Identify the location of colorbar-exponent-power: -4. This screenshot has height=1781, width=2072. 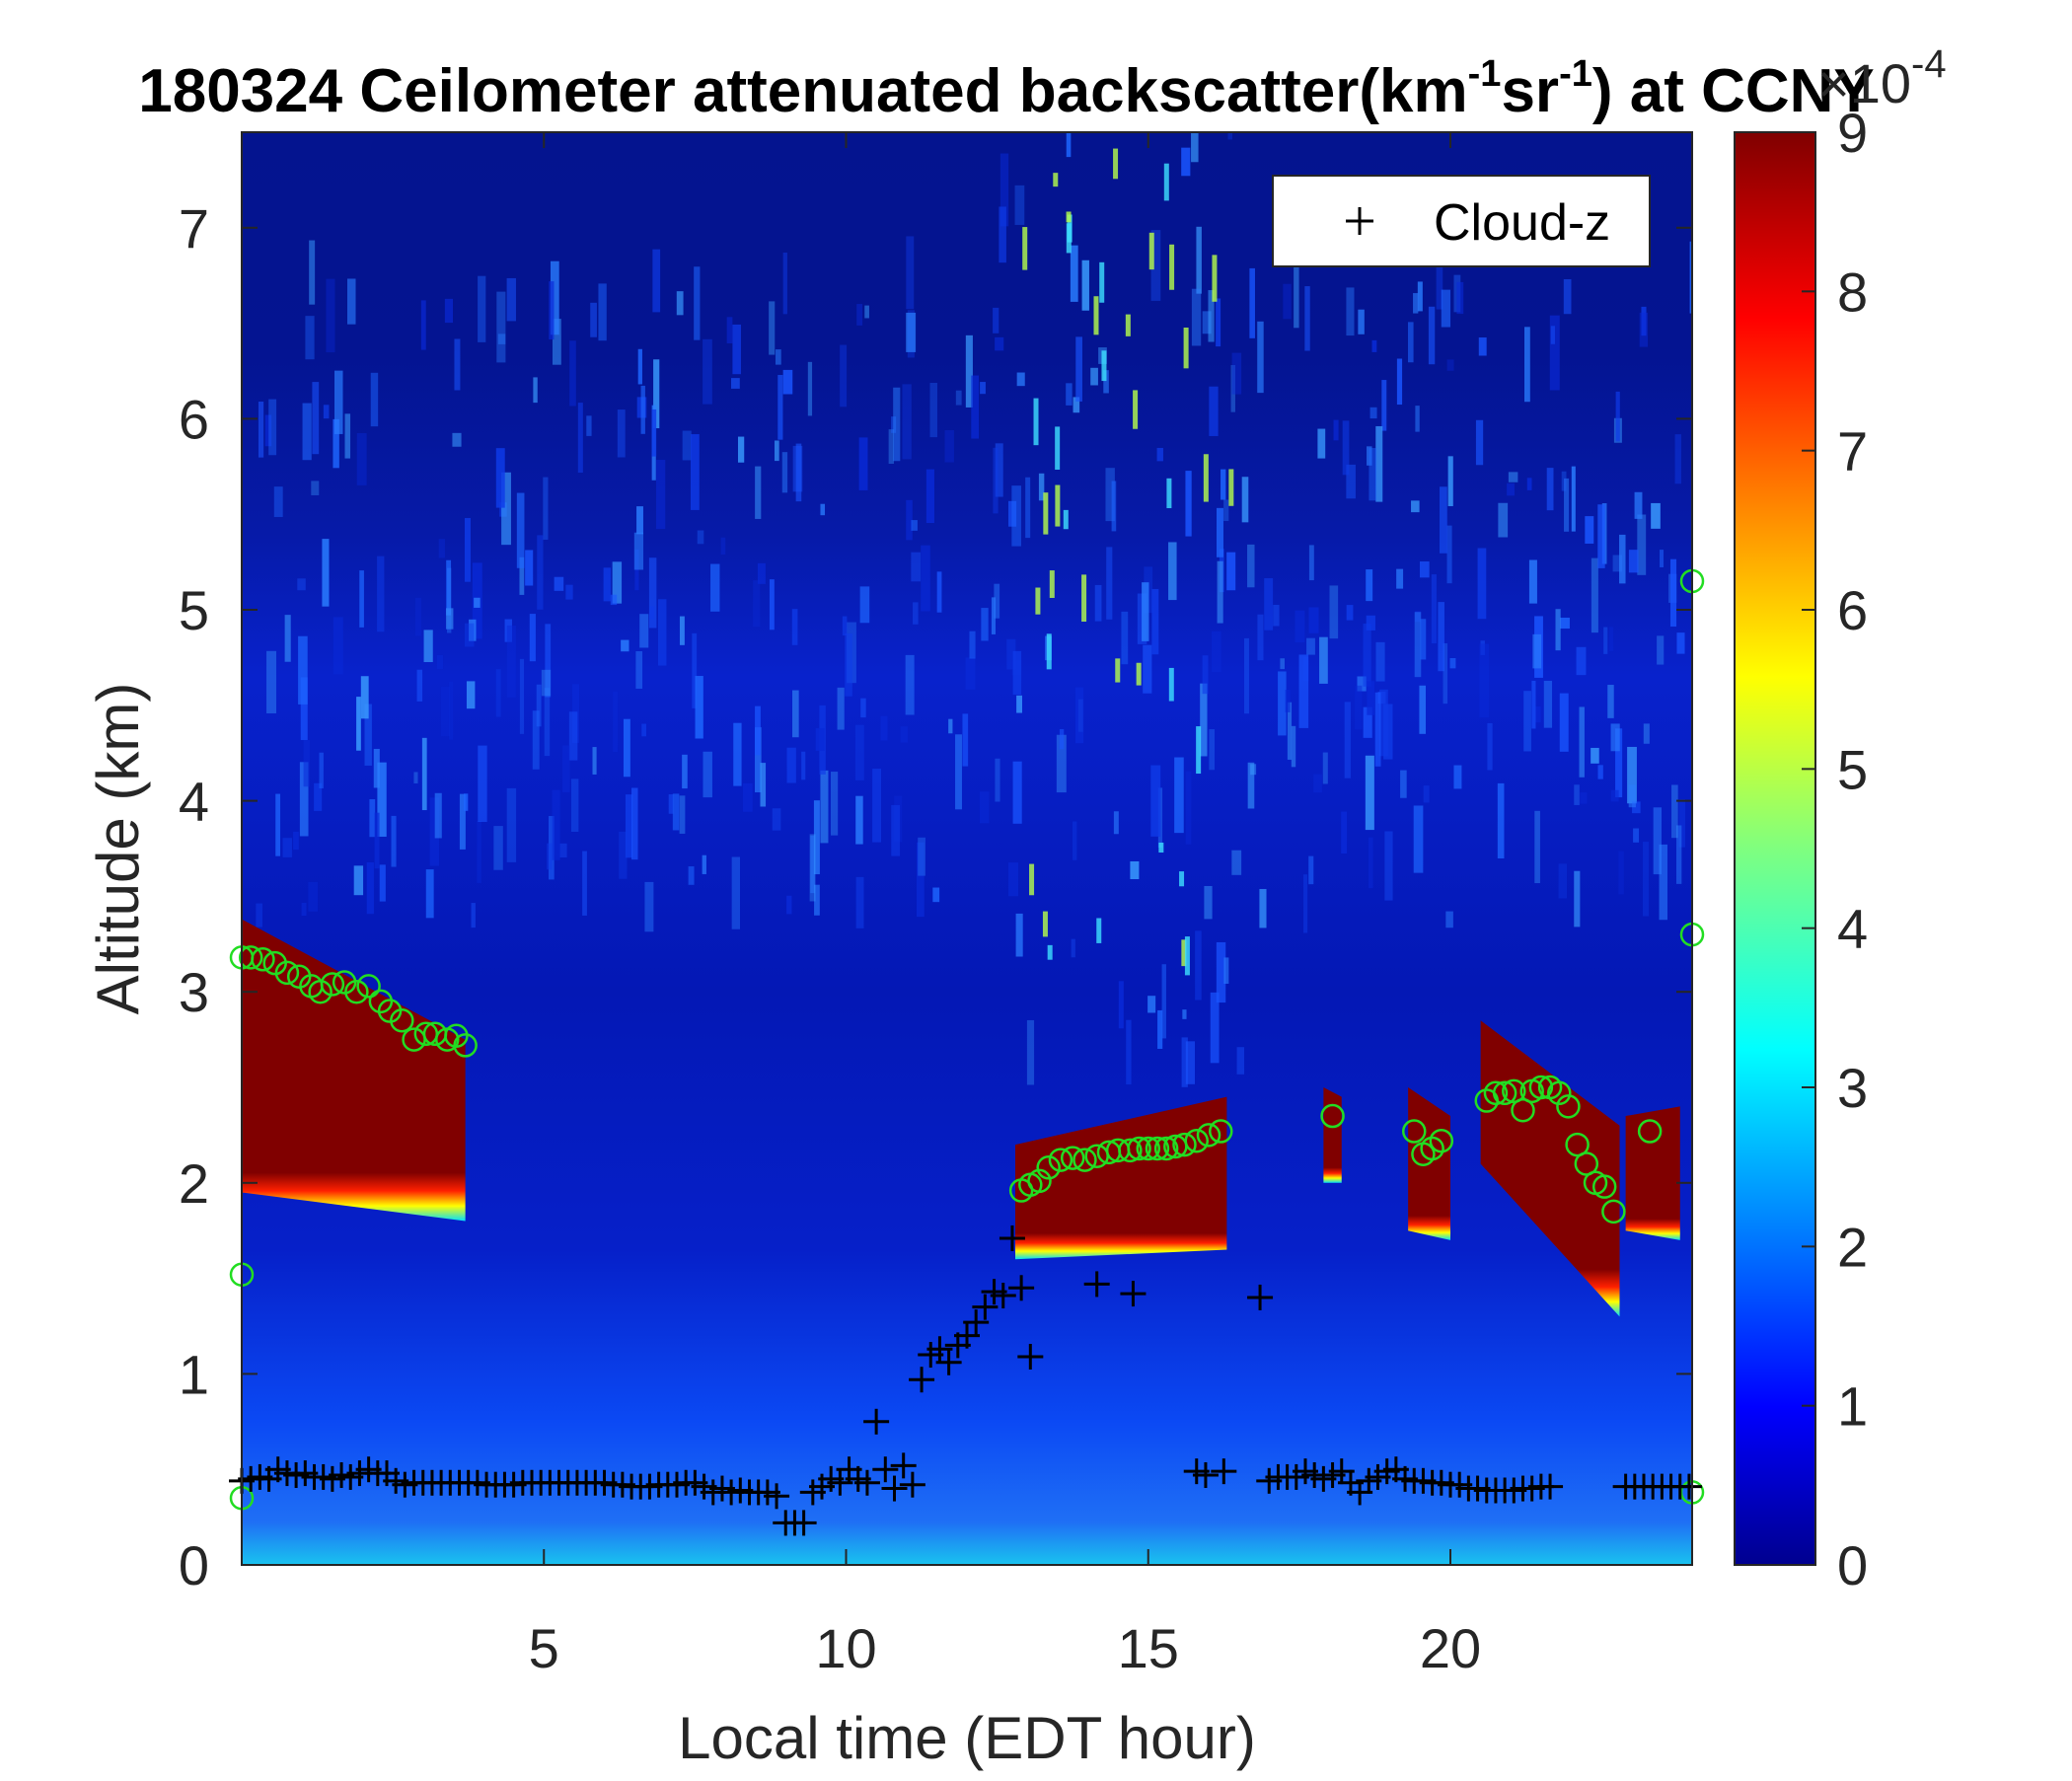
(1929, 64).